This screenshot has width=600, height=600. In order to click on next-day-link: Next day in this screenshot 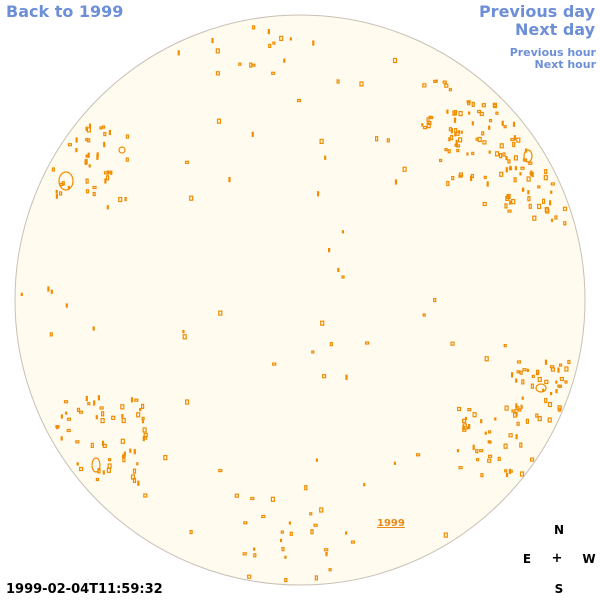, I will do `click(555, 29)`.